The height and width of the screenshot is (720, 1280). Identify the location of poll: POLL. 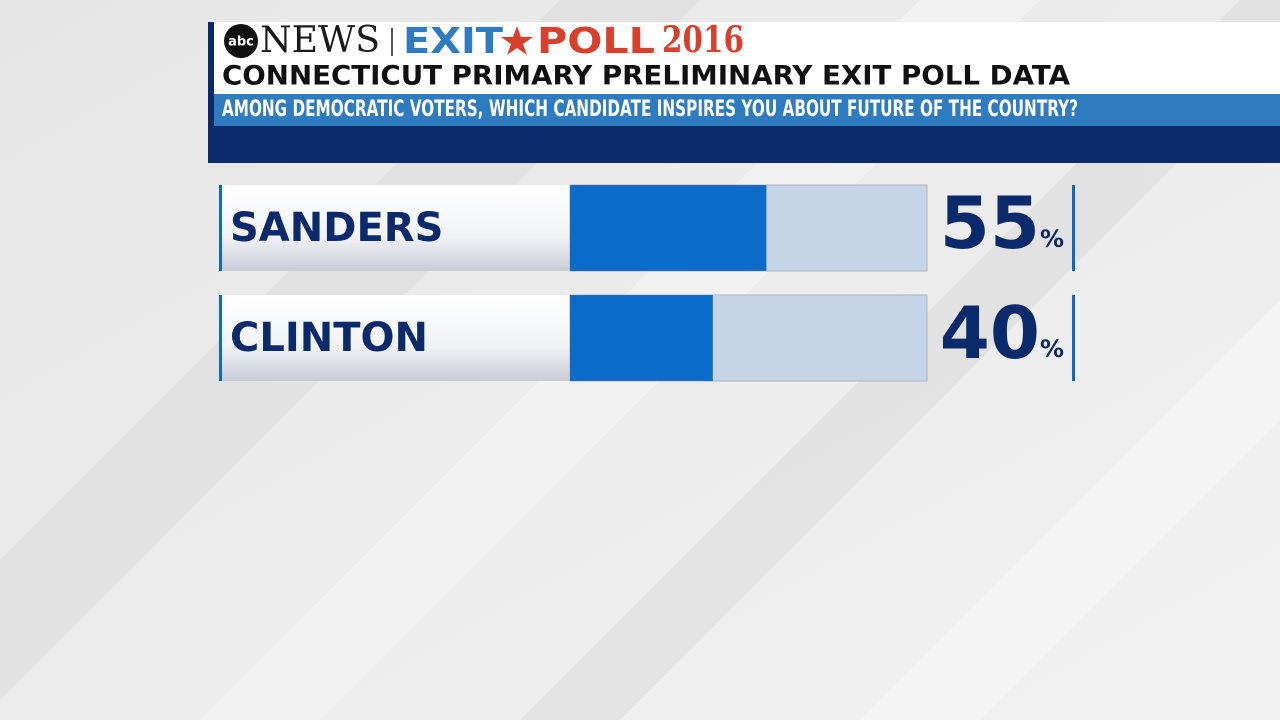
(596, 41).